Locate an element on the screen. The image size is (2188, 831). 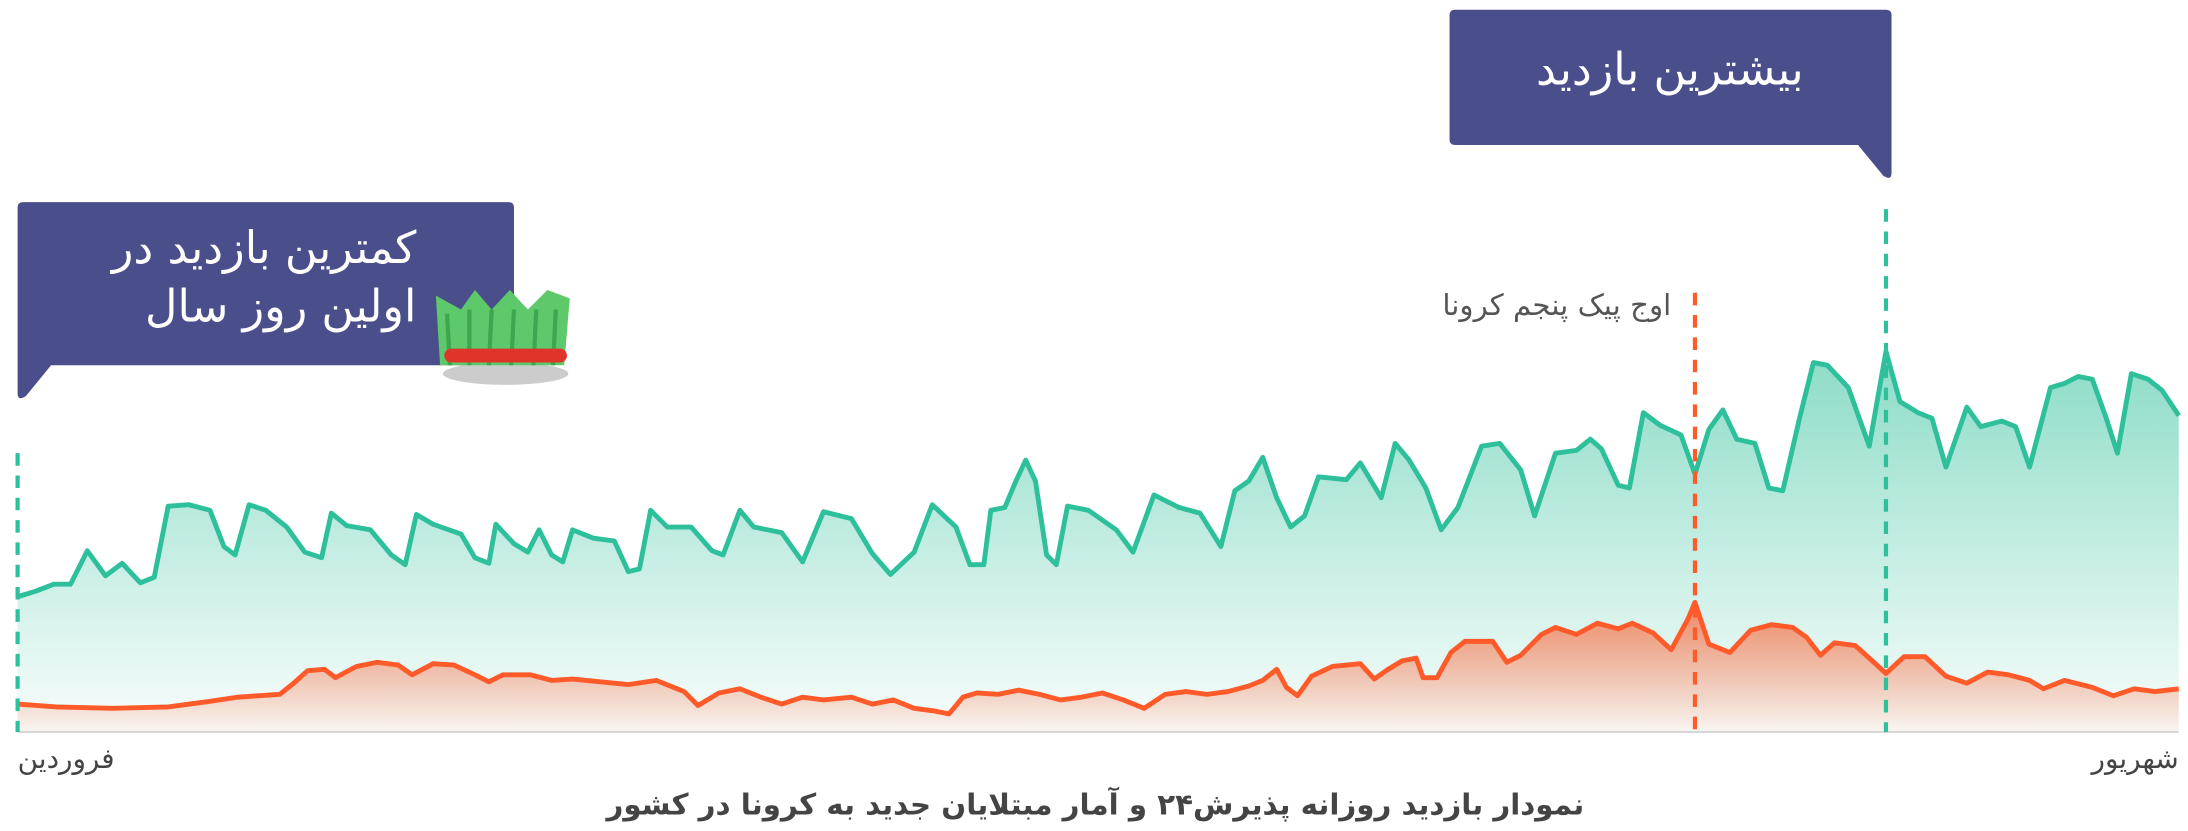
x-tick-label: فروردین is located at coordinates (66, 758).